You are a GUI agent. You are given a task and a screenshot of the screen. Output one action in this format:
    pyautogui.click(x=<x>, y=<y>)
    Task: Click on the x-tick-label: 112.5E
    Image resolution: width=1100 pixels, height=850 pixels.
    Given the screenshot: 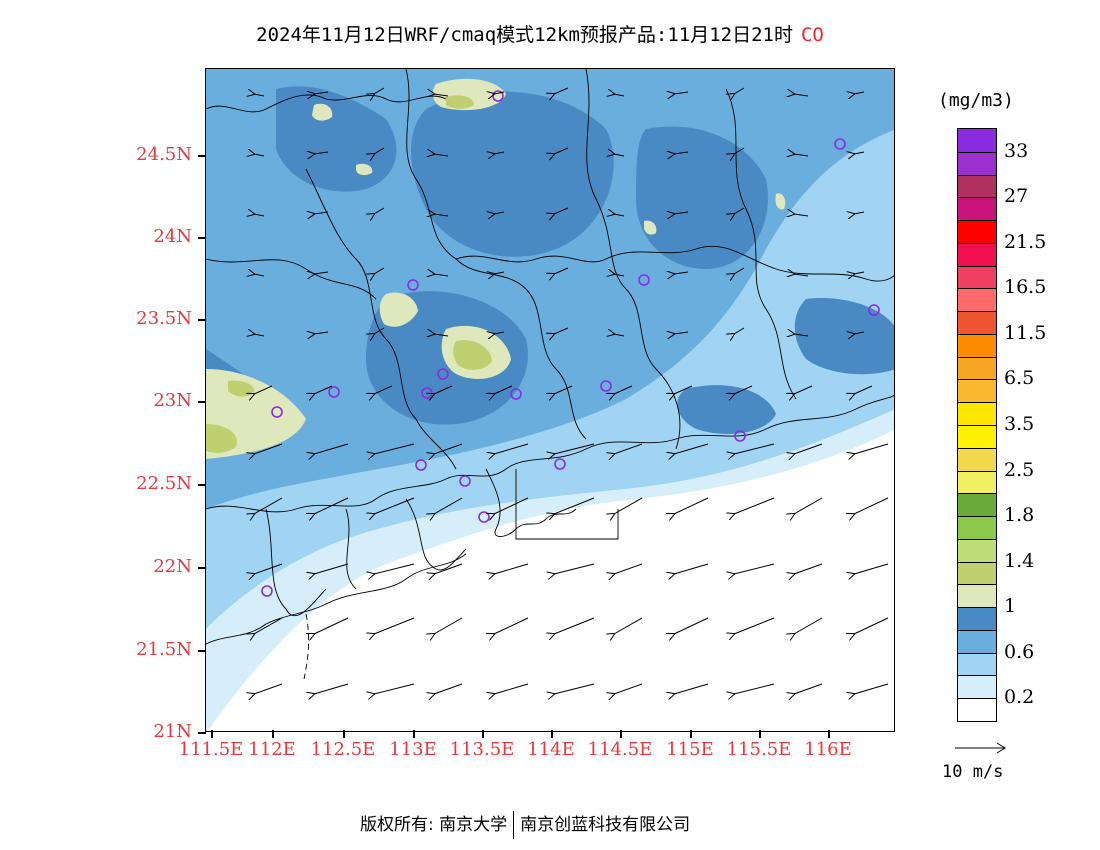 What is the action you would take?
    pyautogui.click(x=343, y=749)
    